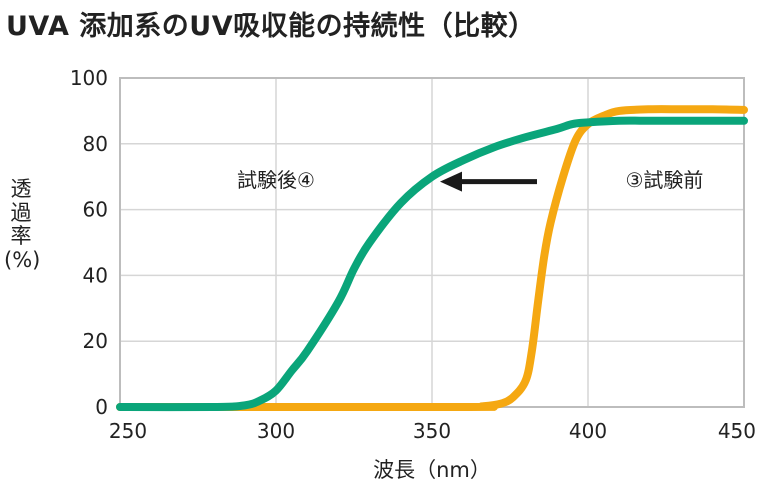  What do you see at coordinates (21, 236) in the screenshot?
I see `y-axis-label-char: 率` at bounding box center [21, 236].